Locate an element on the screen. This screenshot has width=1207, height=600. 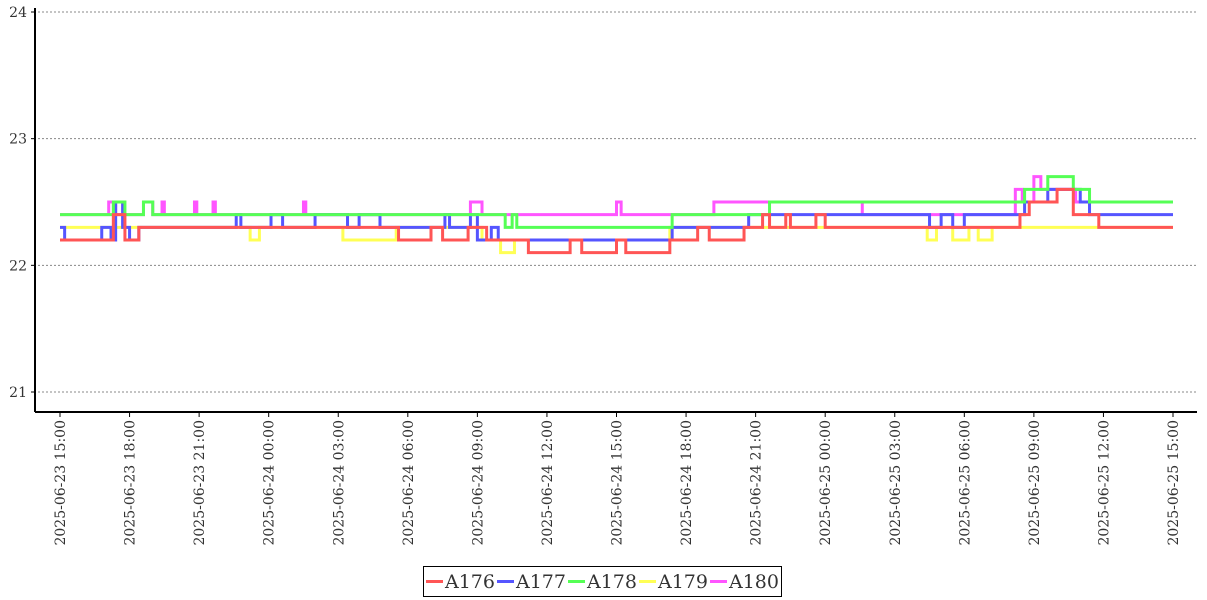
x-tick-label: 2025-06-23 15:00 is located at coordinates (61, 483).